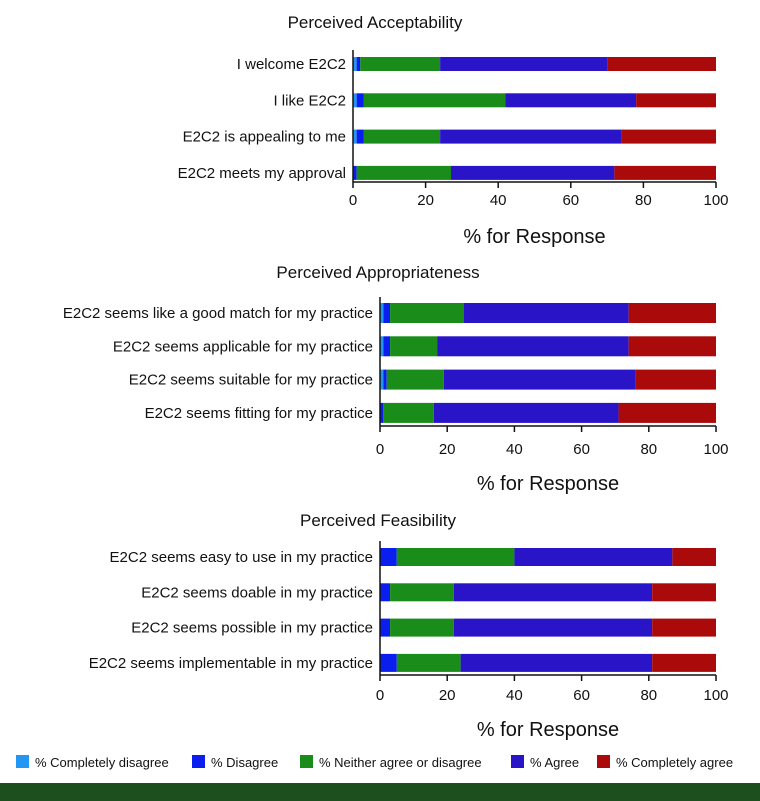 Image resolution: width=760 pixels, height=801 pixels. I want to click on category-label: I welcome E2C2, so click(291, 64).